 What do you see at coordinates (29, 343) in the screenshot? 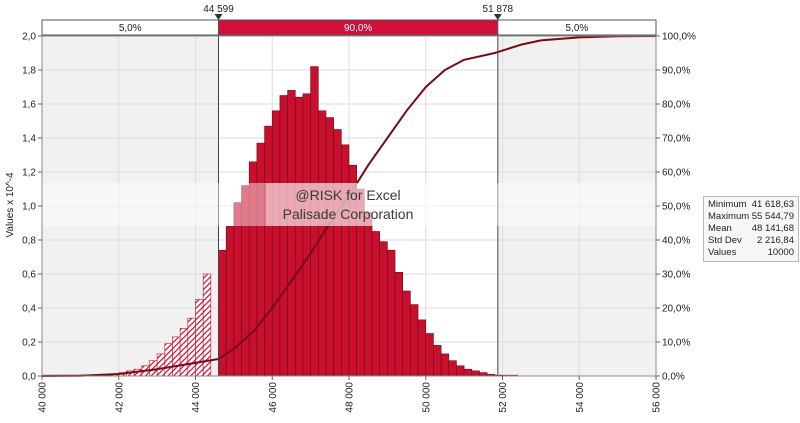
I see `y-tick-label: 0,2` at bounding box center [29, 343].